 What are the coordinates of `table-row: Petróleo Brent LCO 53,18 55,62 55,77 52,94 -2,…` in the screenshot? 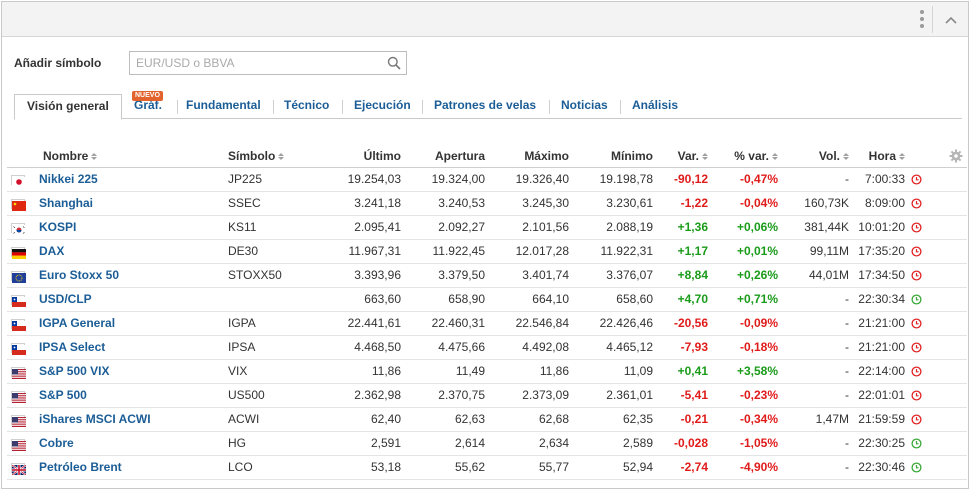 It's located at (487, 467).